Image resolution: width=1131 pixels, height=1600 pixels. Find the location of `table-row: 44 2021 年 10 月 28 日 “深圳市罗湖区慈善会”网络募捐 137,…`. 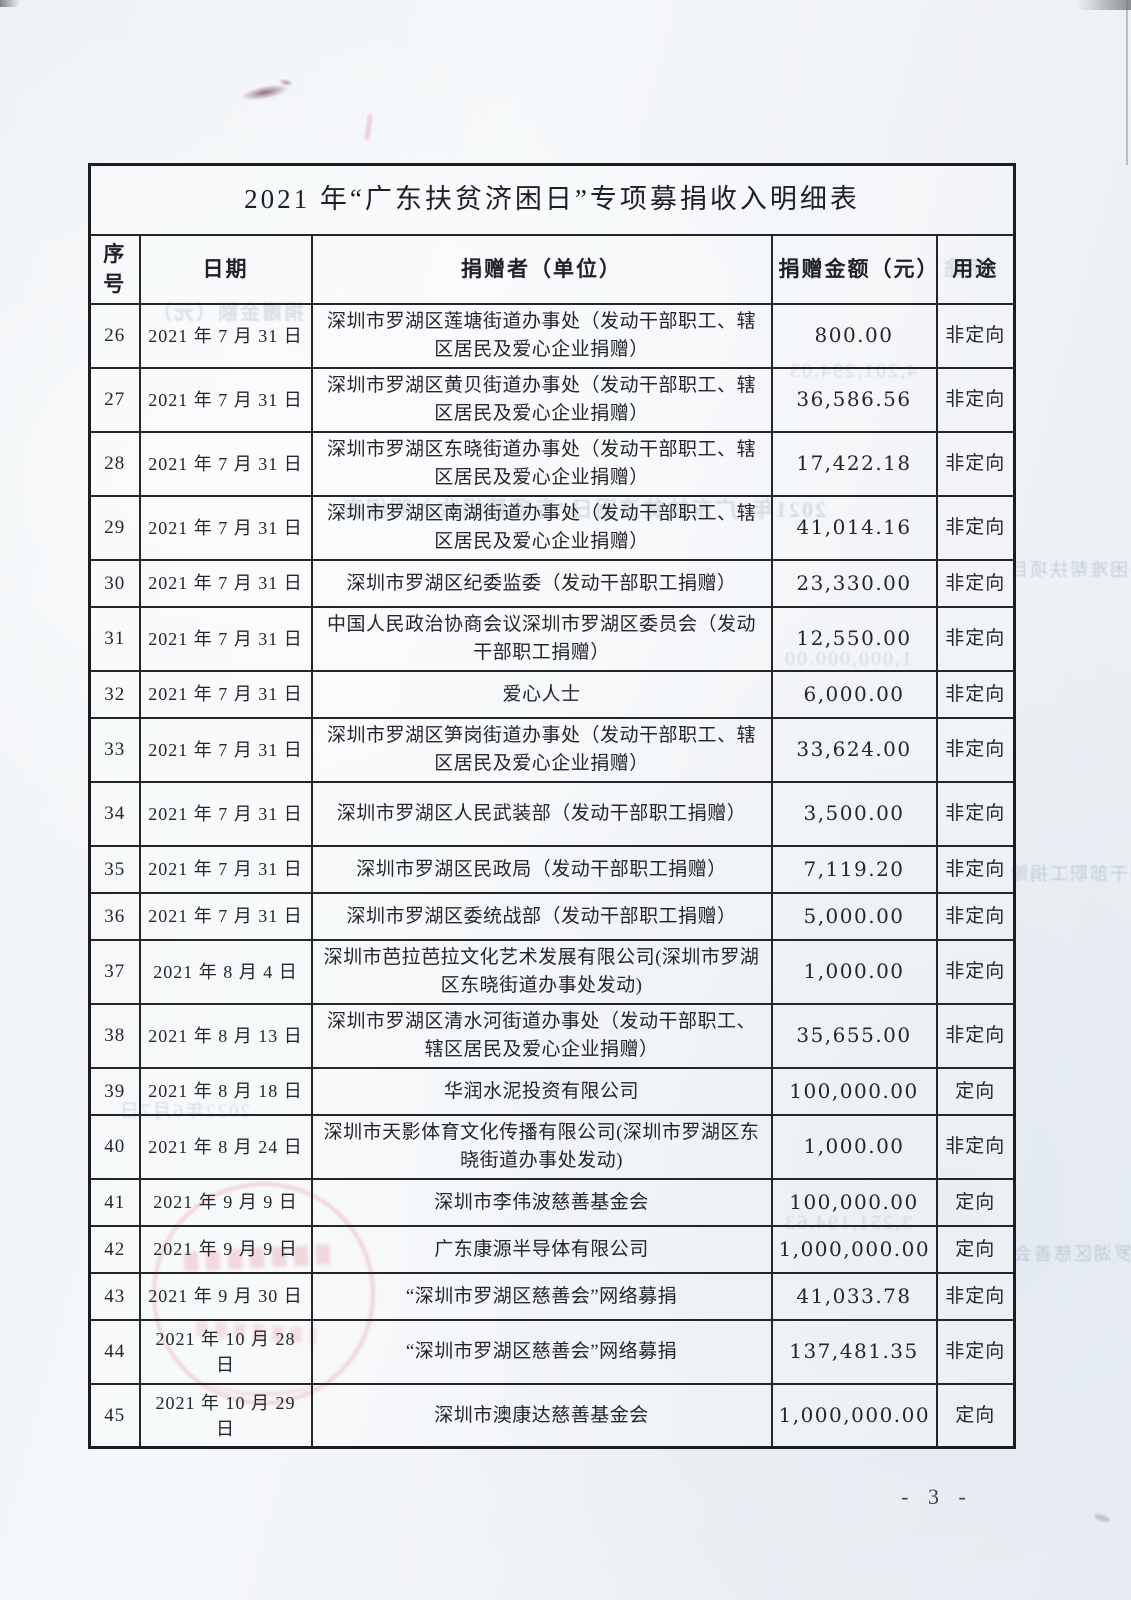

table-row: 44 2021 年 10 月 28 日 “深圳市罗湖区慈善会”网络募捐 137,… is located at coordinates (552, 1351).